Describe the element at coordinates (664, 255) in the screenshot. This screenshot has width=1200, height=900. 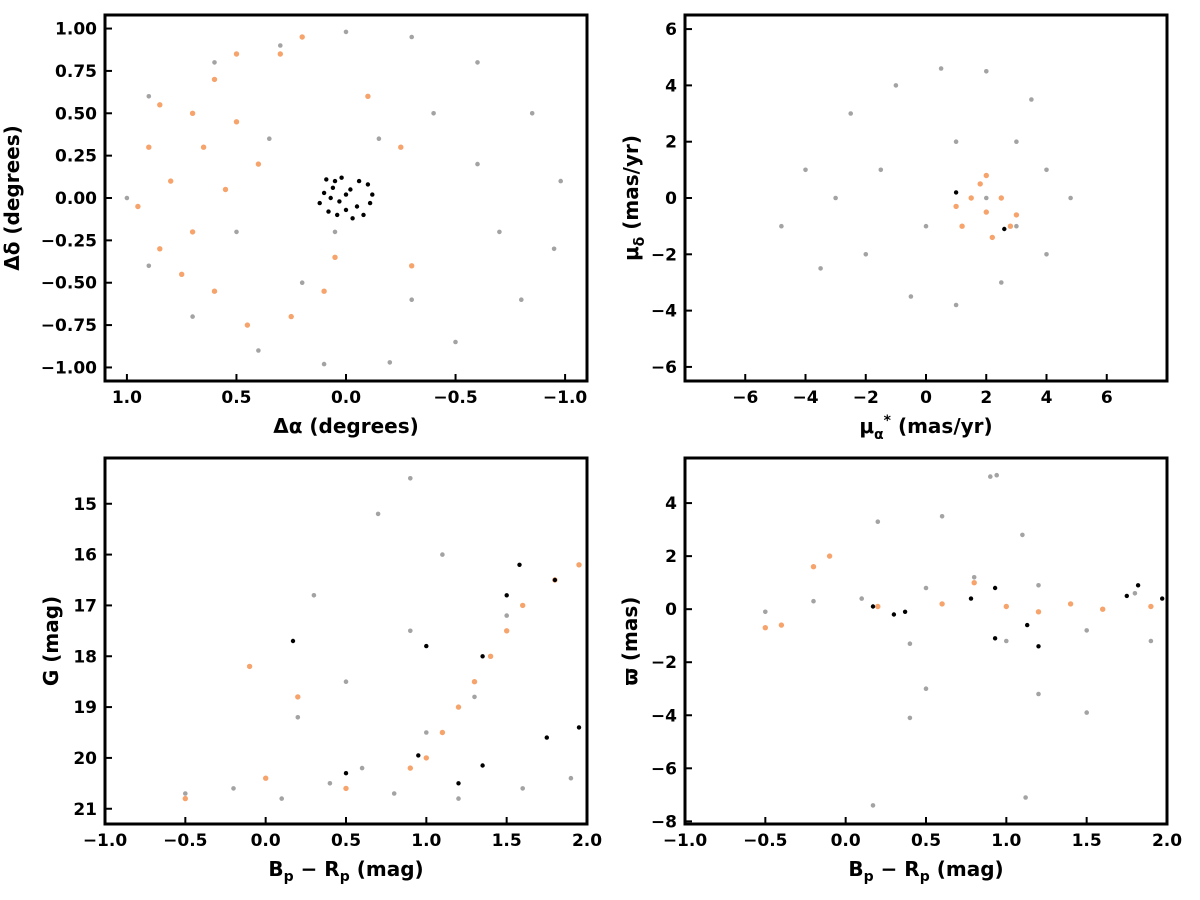
I see `y-tick-label: −2` at that location.